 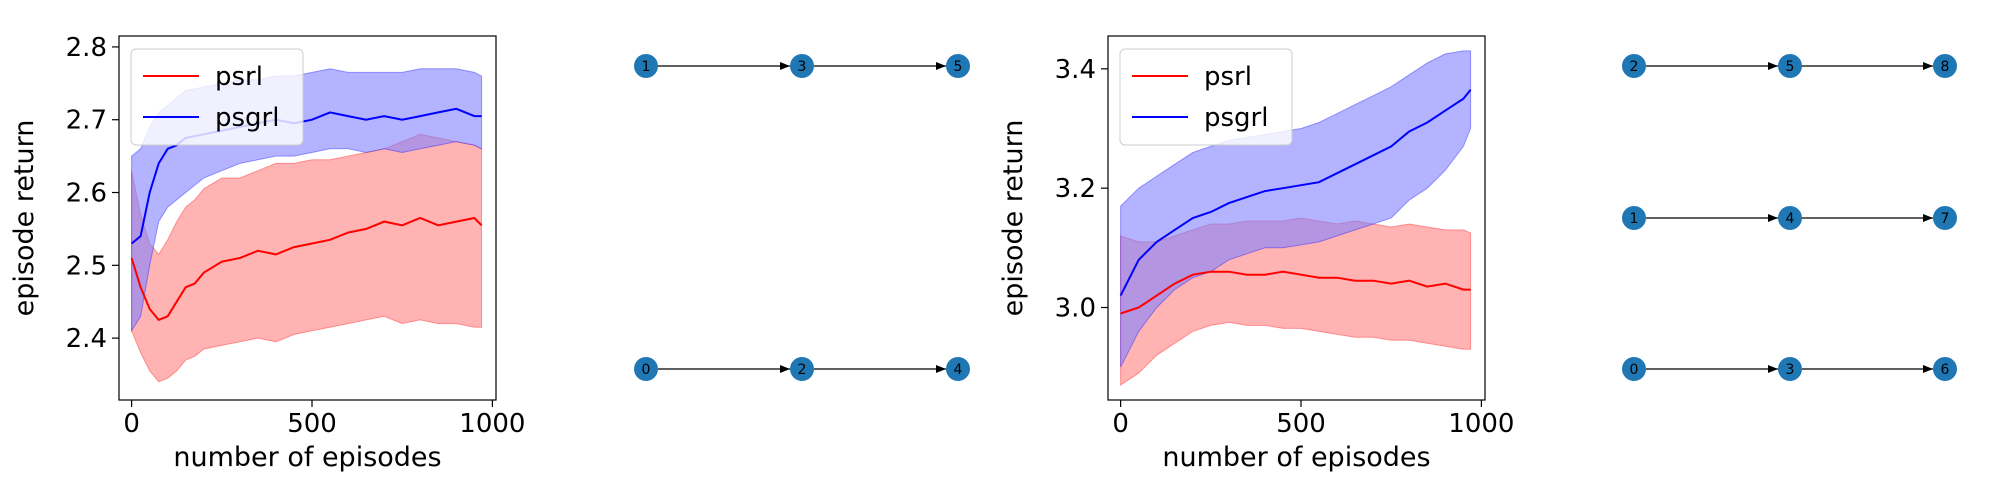 What do you see at coordinates (802, 217) in the screenshot?
I see `graph-left-chain-diagram: 1 3 5 0 2 4` at bounding box center [802, 217].